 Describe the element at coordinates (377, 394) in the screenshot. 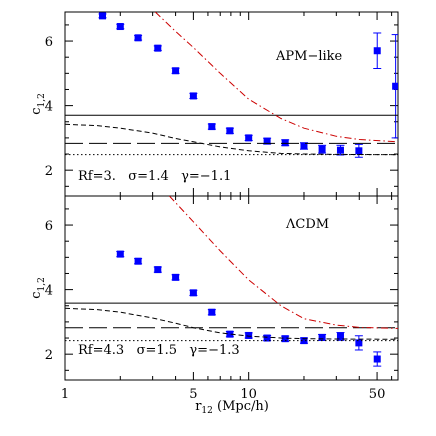

I see `x-tick-label: 50` at that location.